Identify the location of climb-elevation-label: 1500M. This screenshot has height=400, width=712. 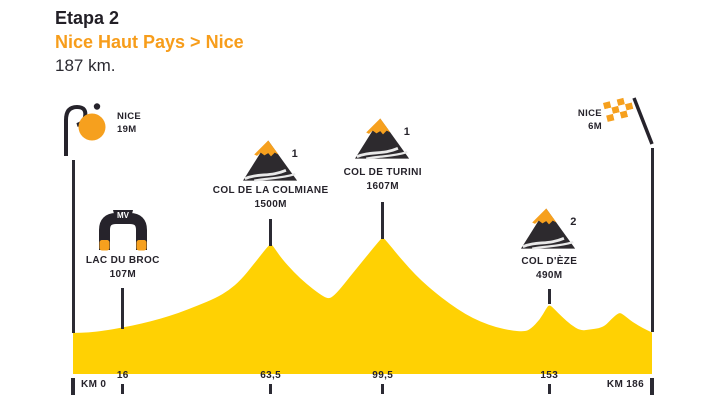
(270, 204).